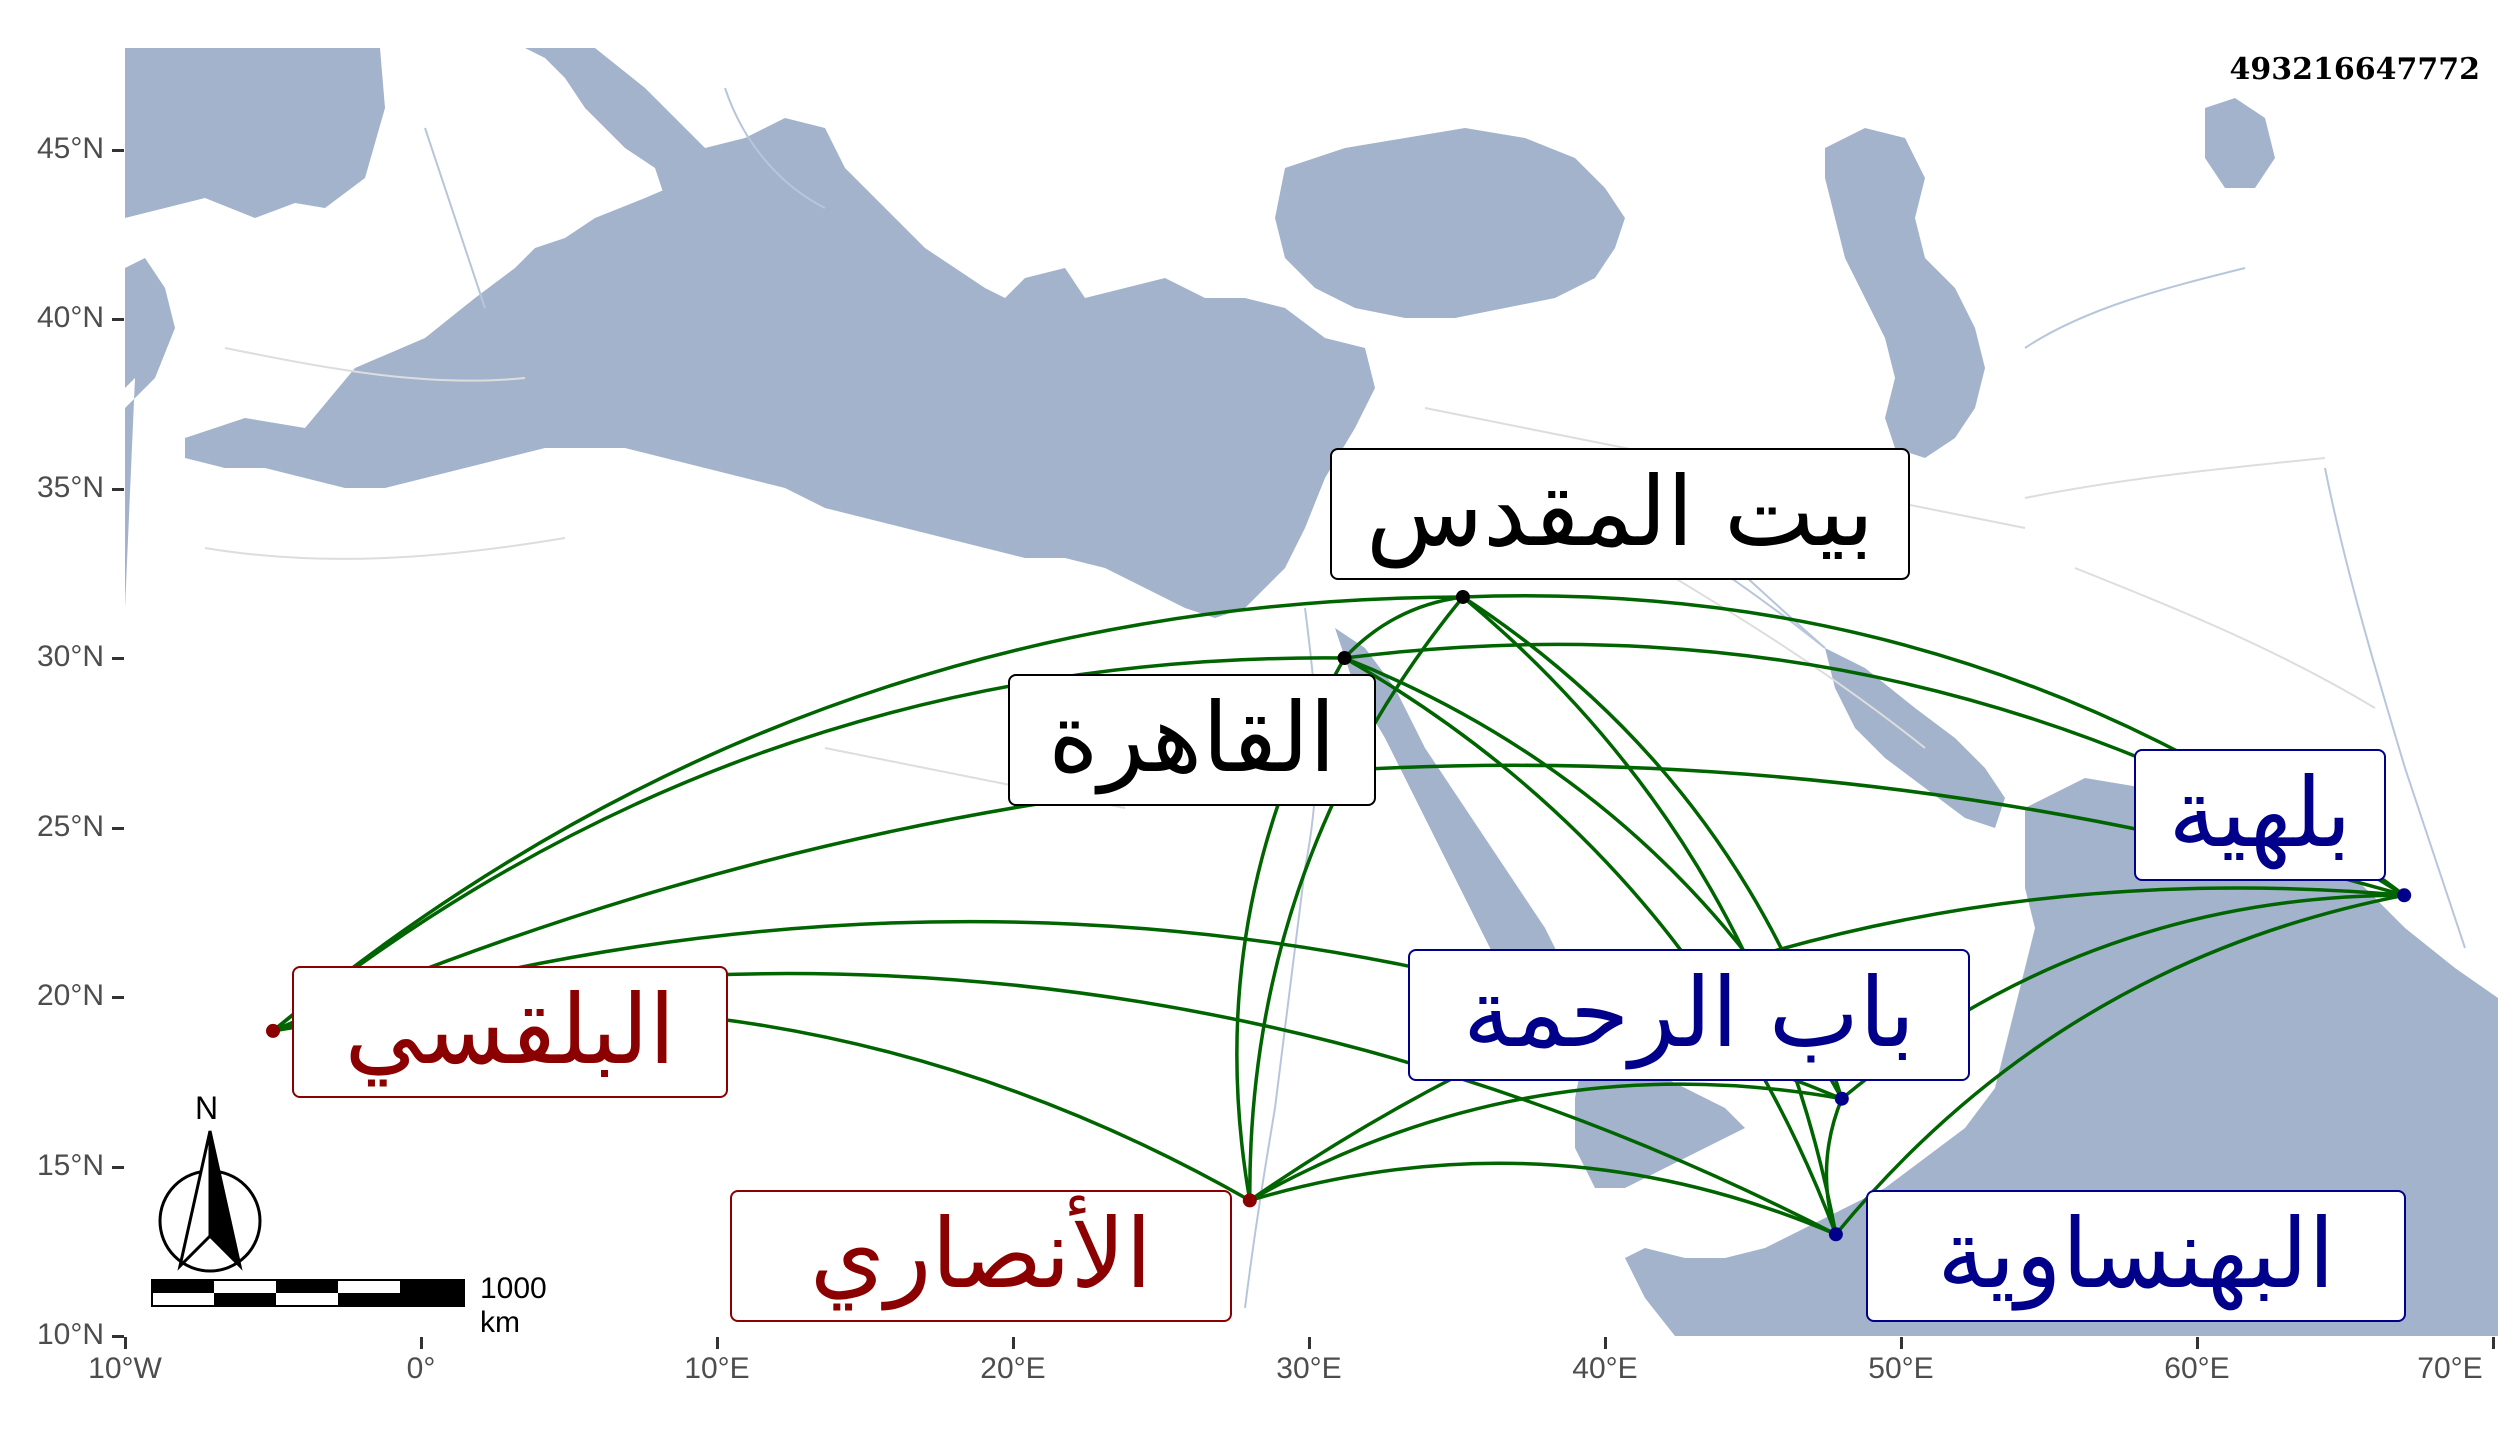 The width and height of the screenshot is (2520, 1440). What do you see at coordinates (1660, 1118) in the screenshot?
I see `gulf-of-aden-water` at bounding box center [1660, 1118].